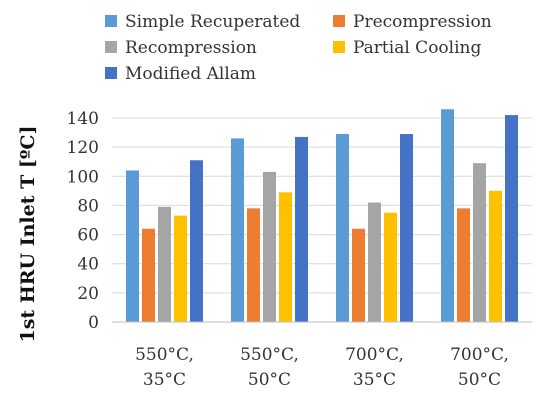 Image resolution: width=550 pixels, height=410 pixels. What do you see at coordinates (83, 148) in the screenshot?
I see `y-tick-label: 120` at bounding box center [83, 148].